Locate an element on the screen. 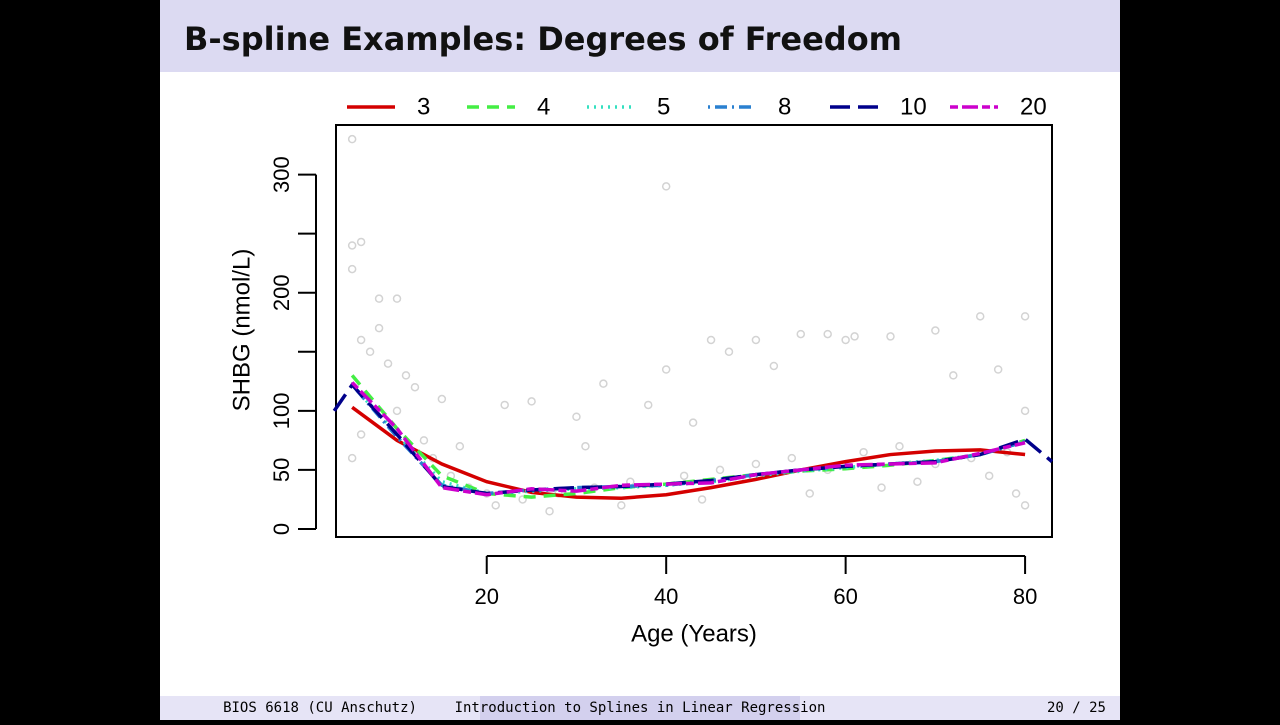 This screenshot has width=1280, height=725. y-tick-label: 0 is located at coordinates (281, 529).